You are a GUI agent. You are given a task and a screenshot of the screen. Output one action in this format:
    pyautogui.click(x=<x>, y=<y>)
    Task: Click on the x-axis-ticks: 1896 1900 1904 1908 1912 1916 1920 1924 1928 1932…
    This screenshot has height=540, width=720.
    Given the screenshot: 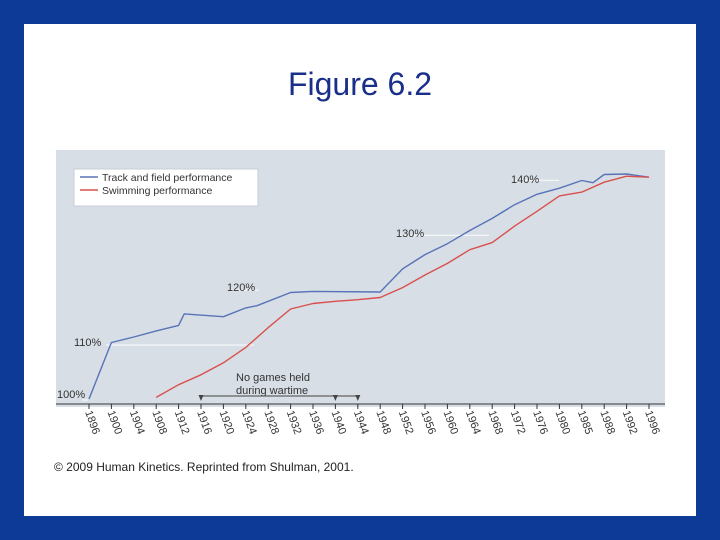 What is the action you would take?
    pyautogui.click(x=372, y=420)
    